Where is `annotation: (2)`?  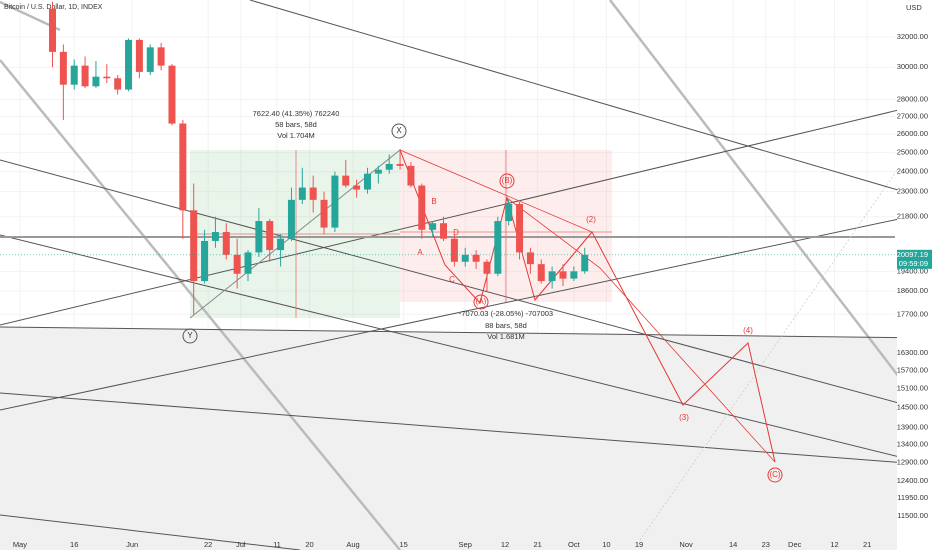 annotation: (2) is located at coordinates (591, 219).